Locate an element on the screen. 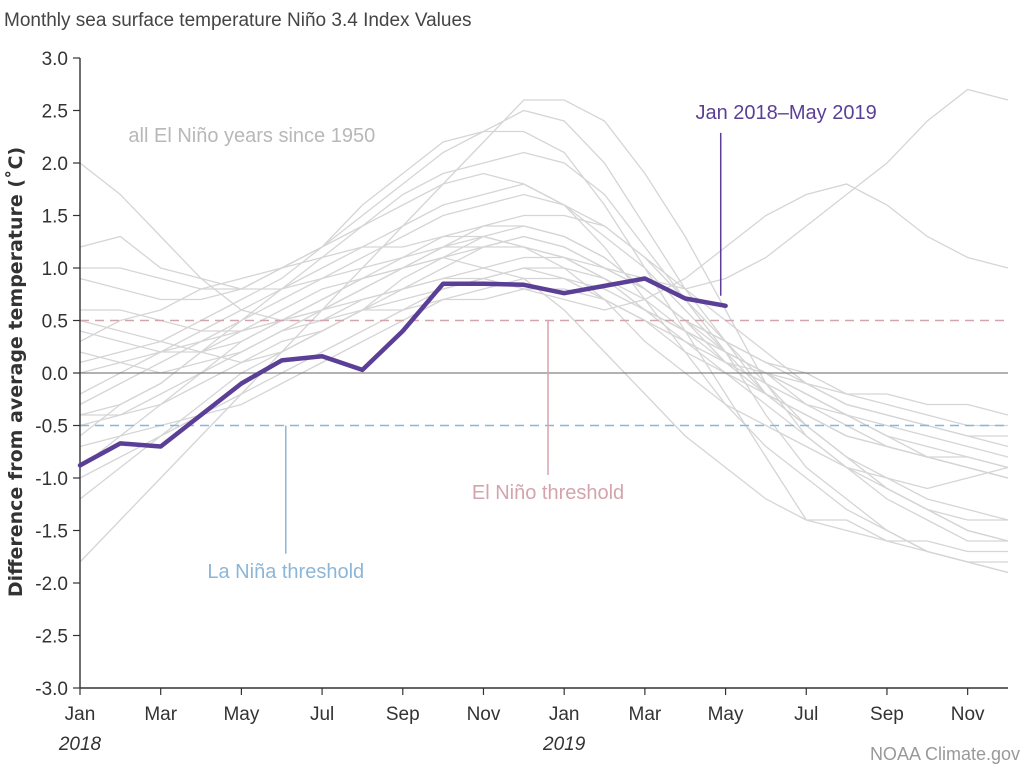 This screenshot has width=1024, height=768. threshold-group is located at coordinates (544, 373).